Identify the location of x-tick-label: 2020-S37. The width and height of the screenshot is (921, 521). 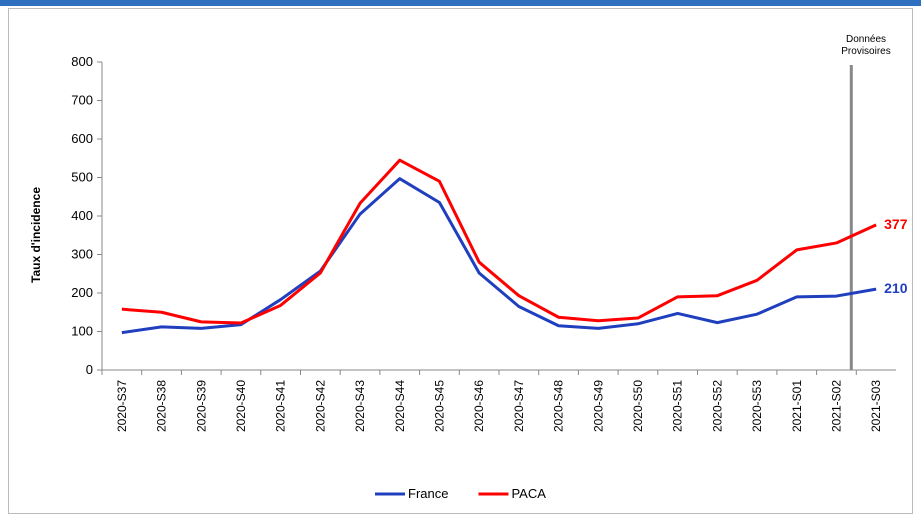
(122, 406).